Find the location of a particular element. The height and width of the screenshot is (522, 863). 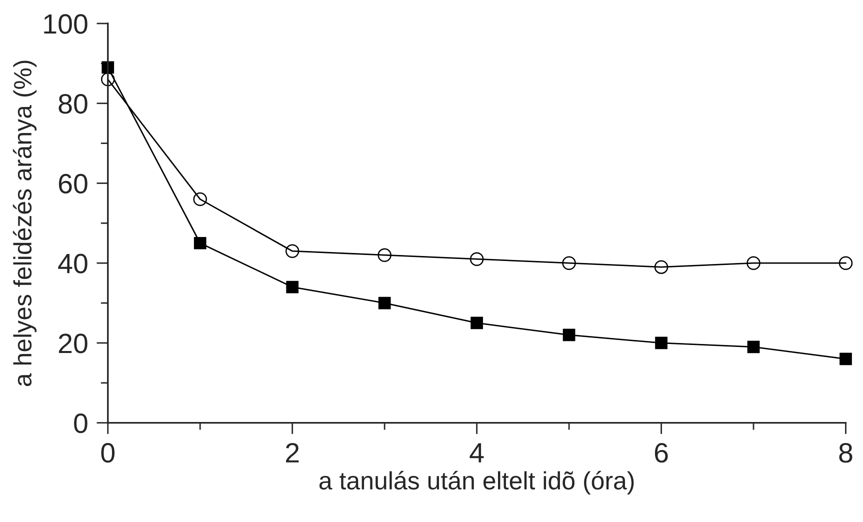

y-tick-label: 20 is located at coordinates (73, 344).